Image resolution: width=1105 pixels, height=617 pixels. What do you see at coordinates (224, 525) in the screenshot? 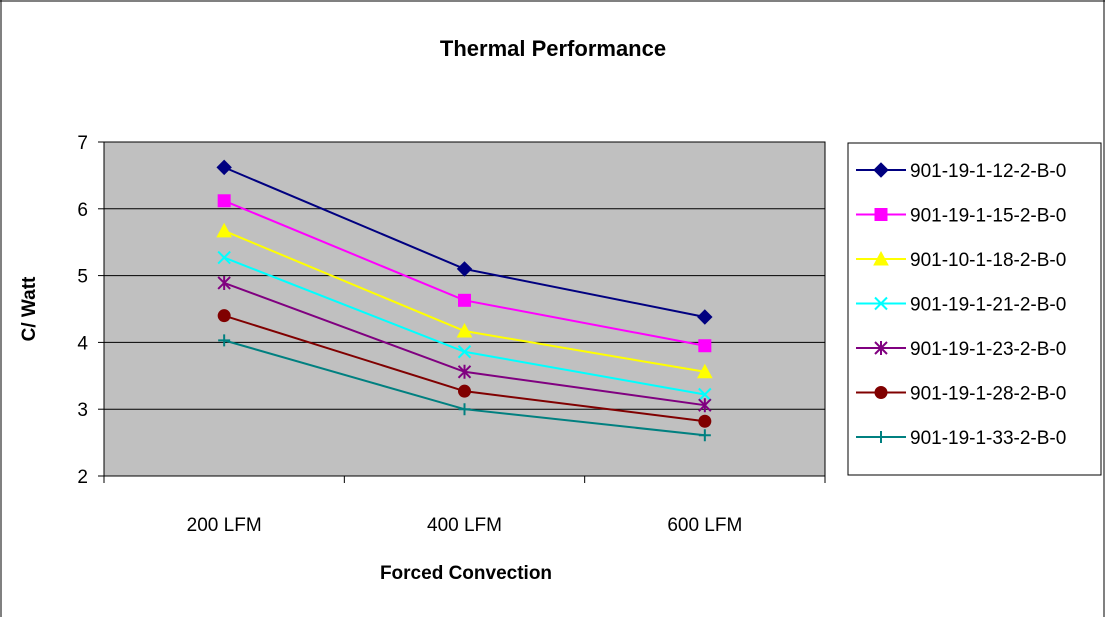
I see `x-tick-label-0: 200 LFM` at bounding box center [224, 525].